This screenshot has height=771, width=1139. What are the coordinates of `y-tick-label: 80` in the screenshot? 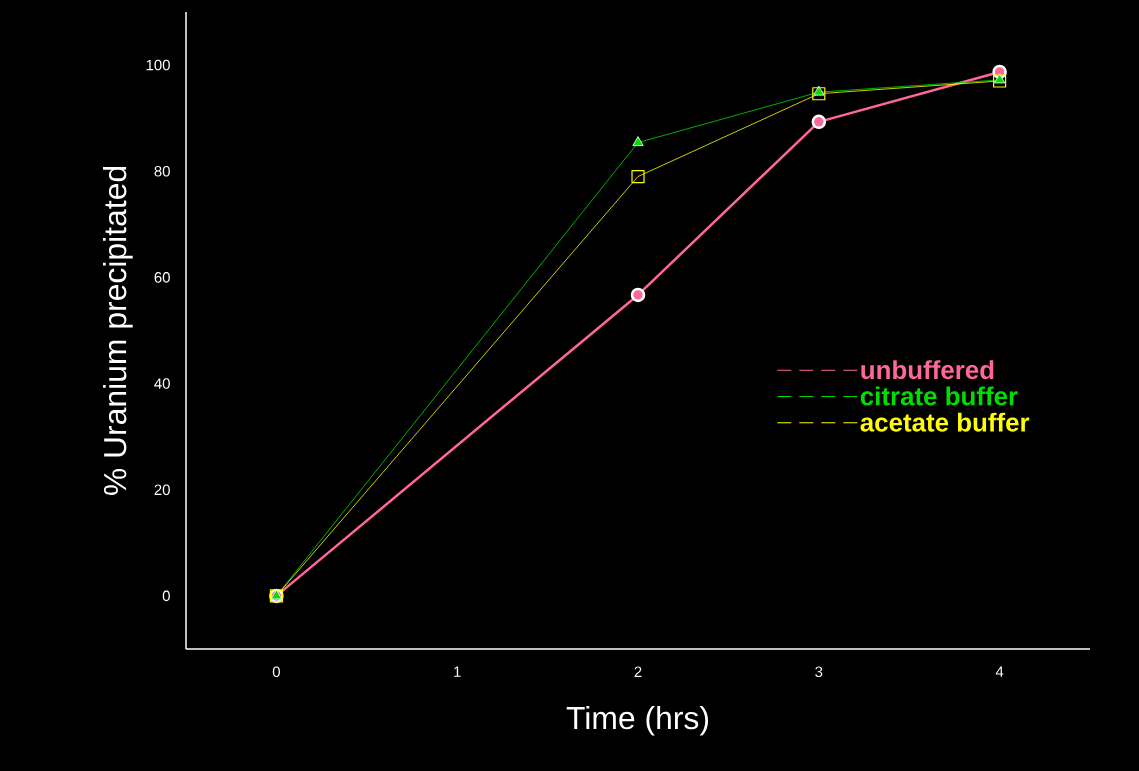 It's located at (162, 171).